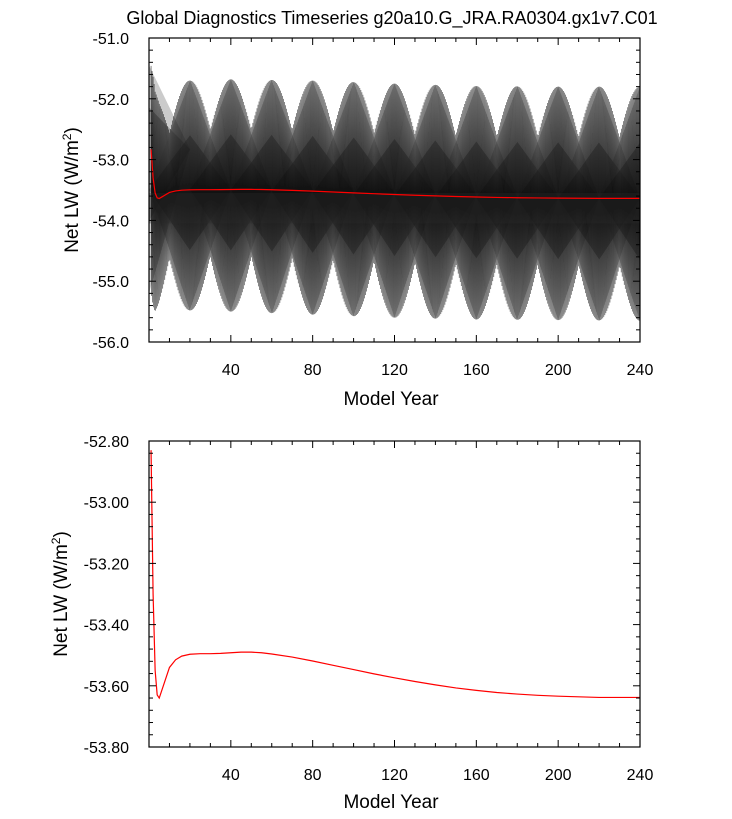  Describe the element at coordinates (106, 748) in the screenshot. I see `bottom-y-tick-label: -53.80` at that location.